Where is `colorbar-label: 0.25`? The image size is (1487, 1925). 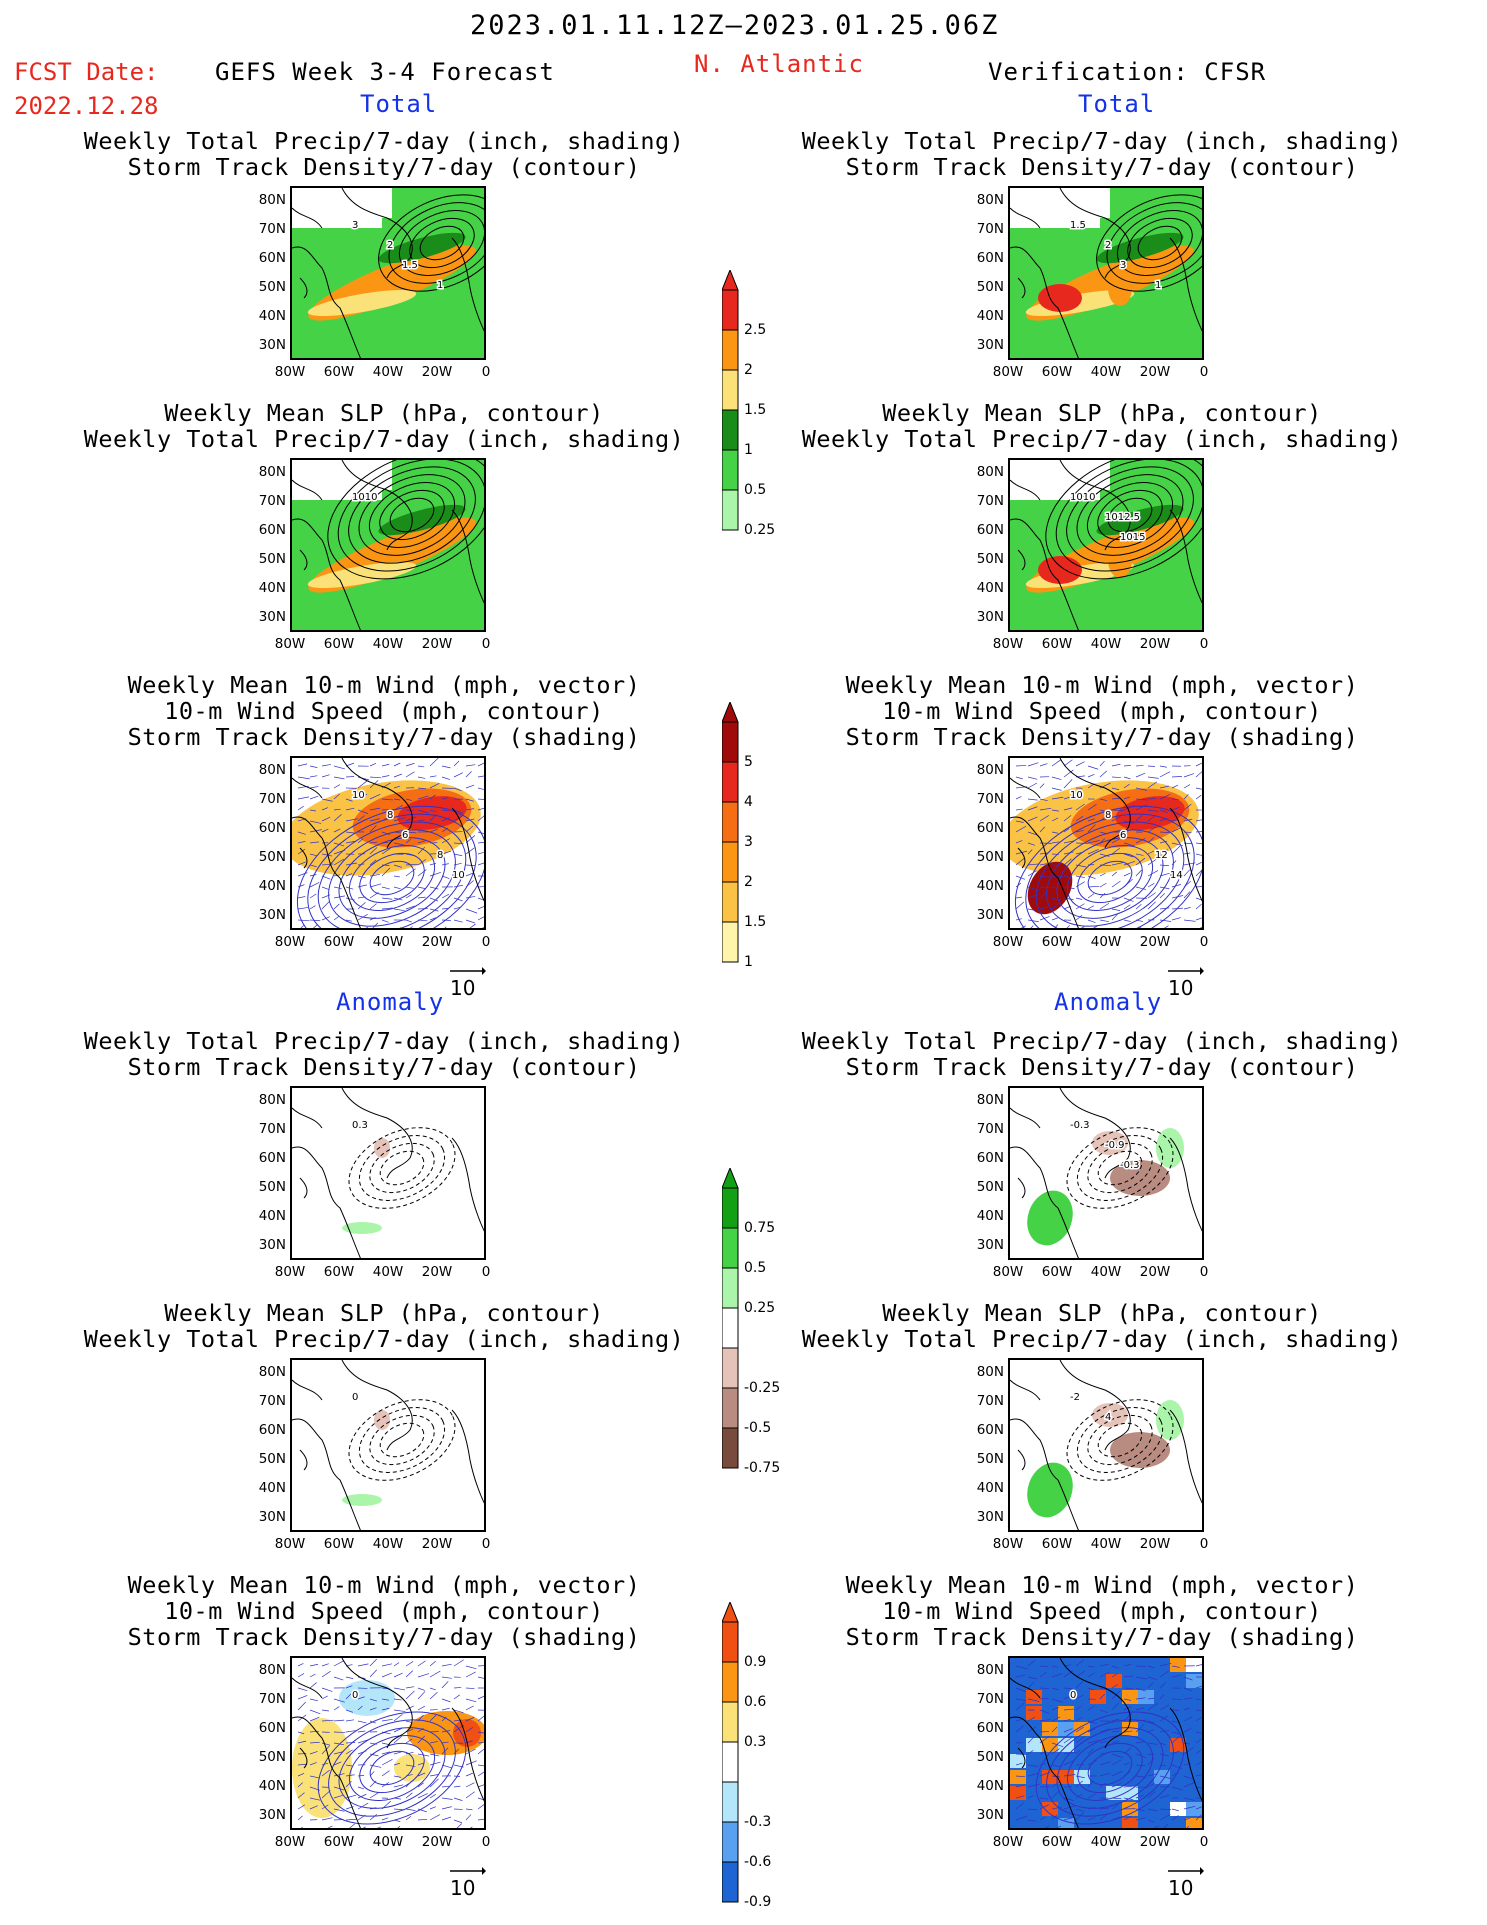 colorbar-label: 0.25 is located at coordinates (760, 530).